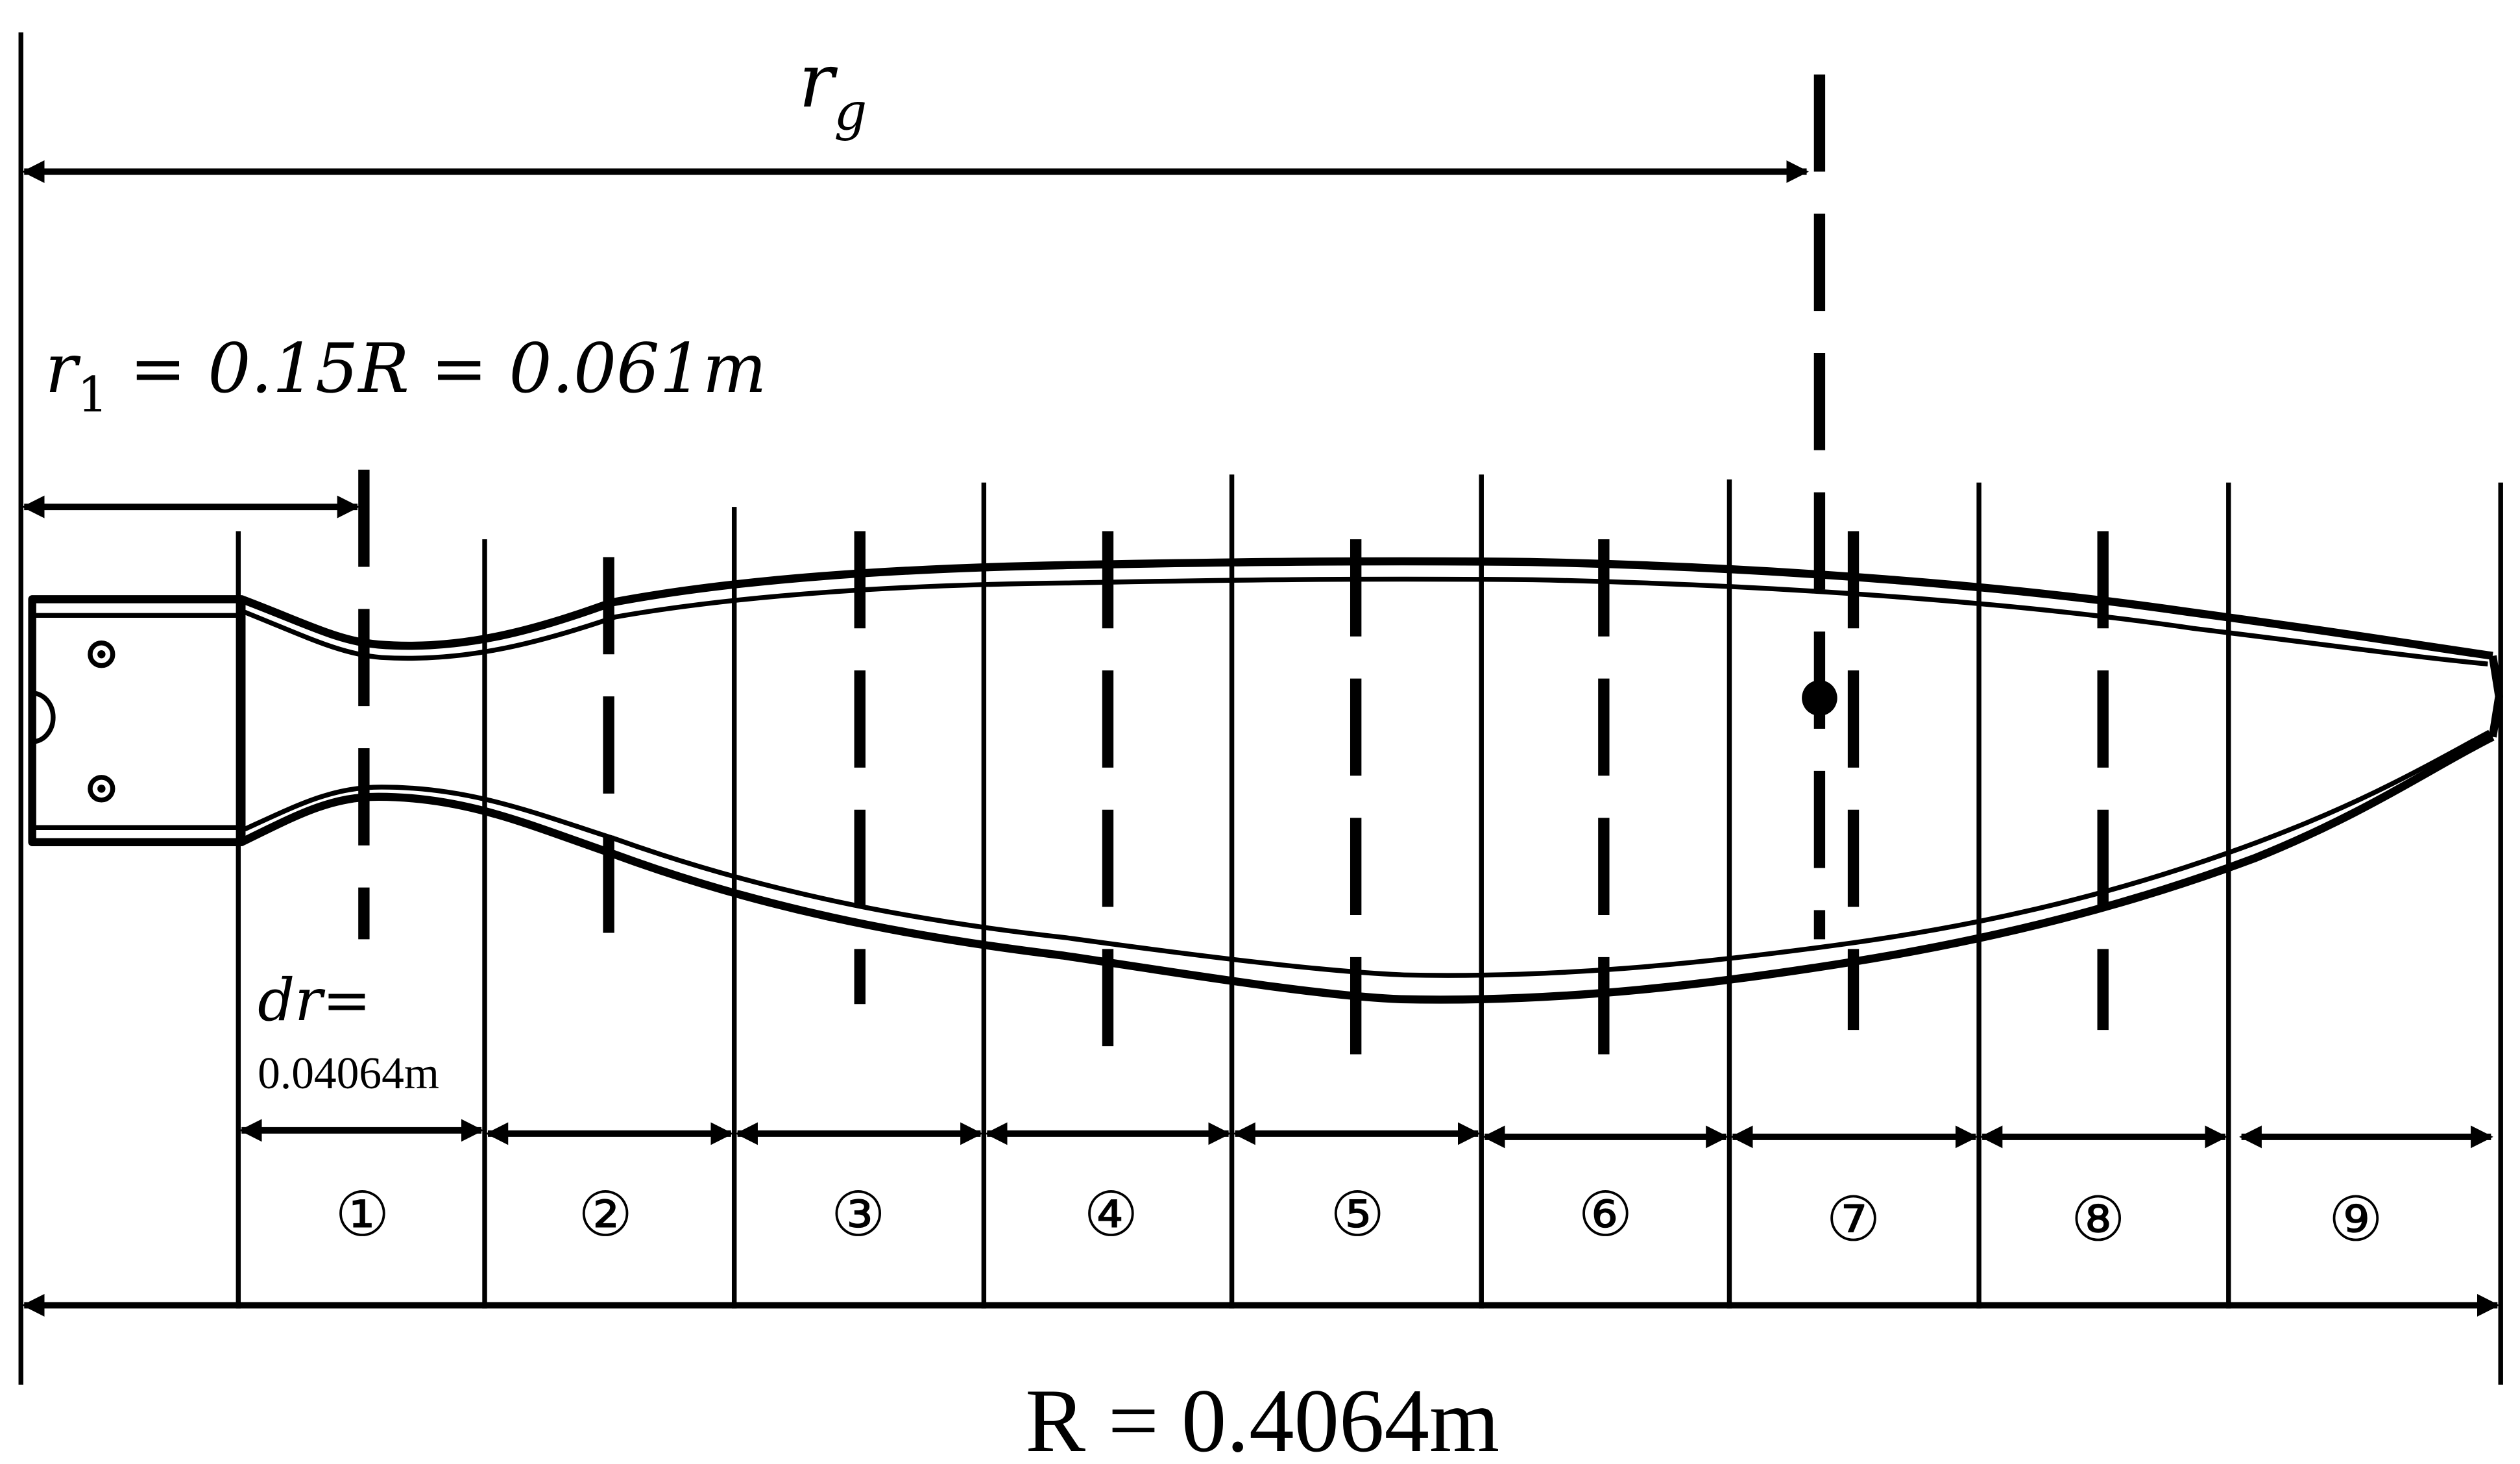 This screenshot has height=1464, width=2520. What do you see at coordinates (605, 1214) in the screenshot?
I see `segment-number: ②` at bounding box center [605, 1214].